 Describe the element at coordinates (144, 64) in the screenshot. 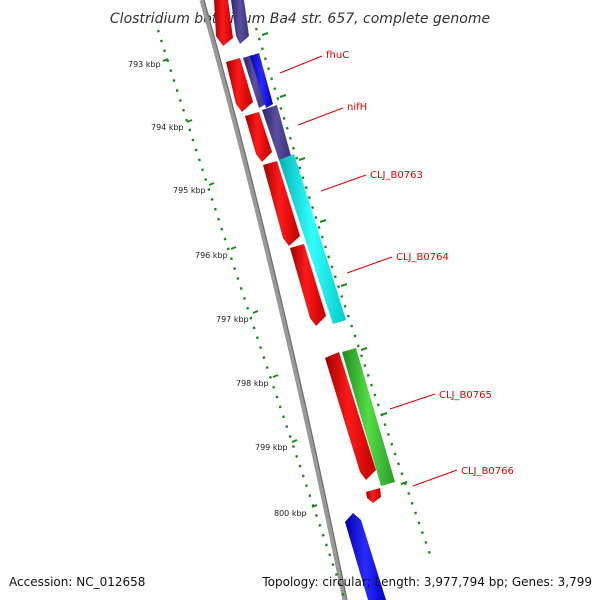

I see `tick-label-1: 793 kbp` at that location.